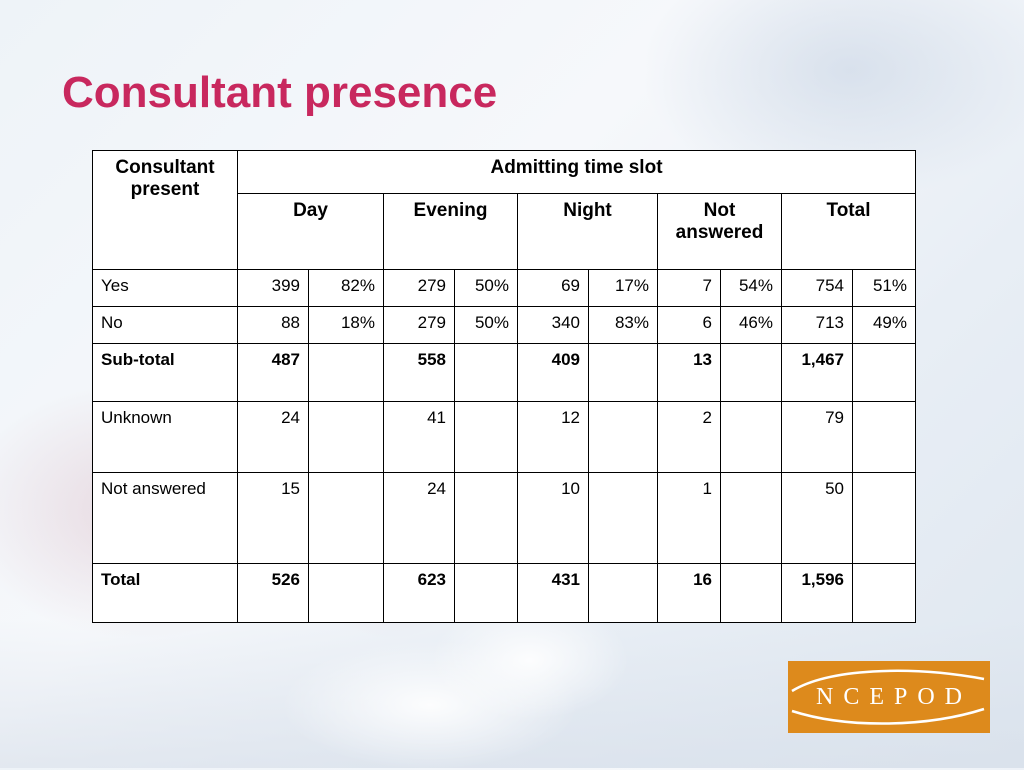 Image resolution: width=1024 pixels, height=770 pixels. Describe the element at coordinates (553, 372) in the screenshot. I see `count-cell: 409` at that location.